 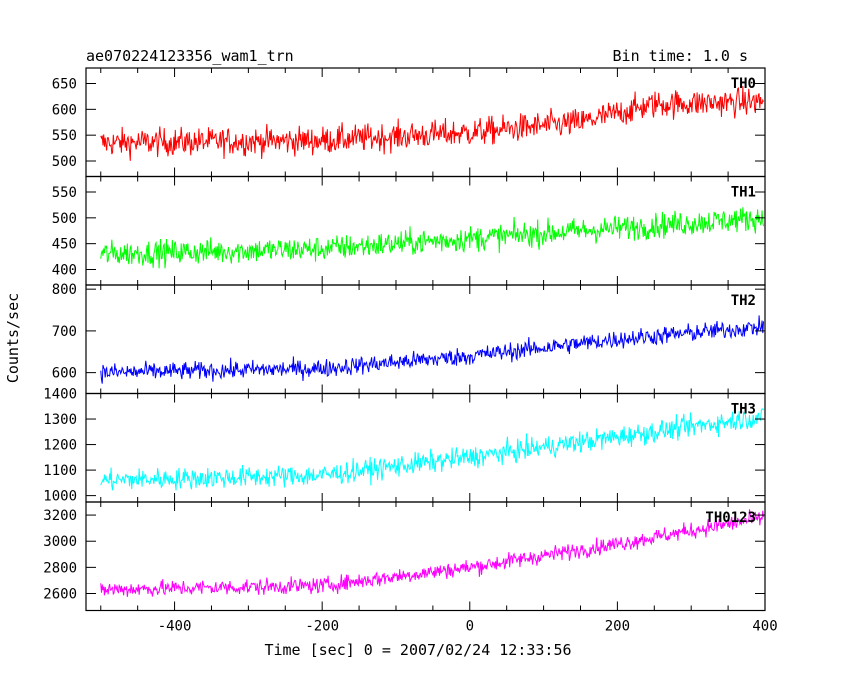 I want to click on y-tick-label: 800, so click(x=64, y=290).